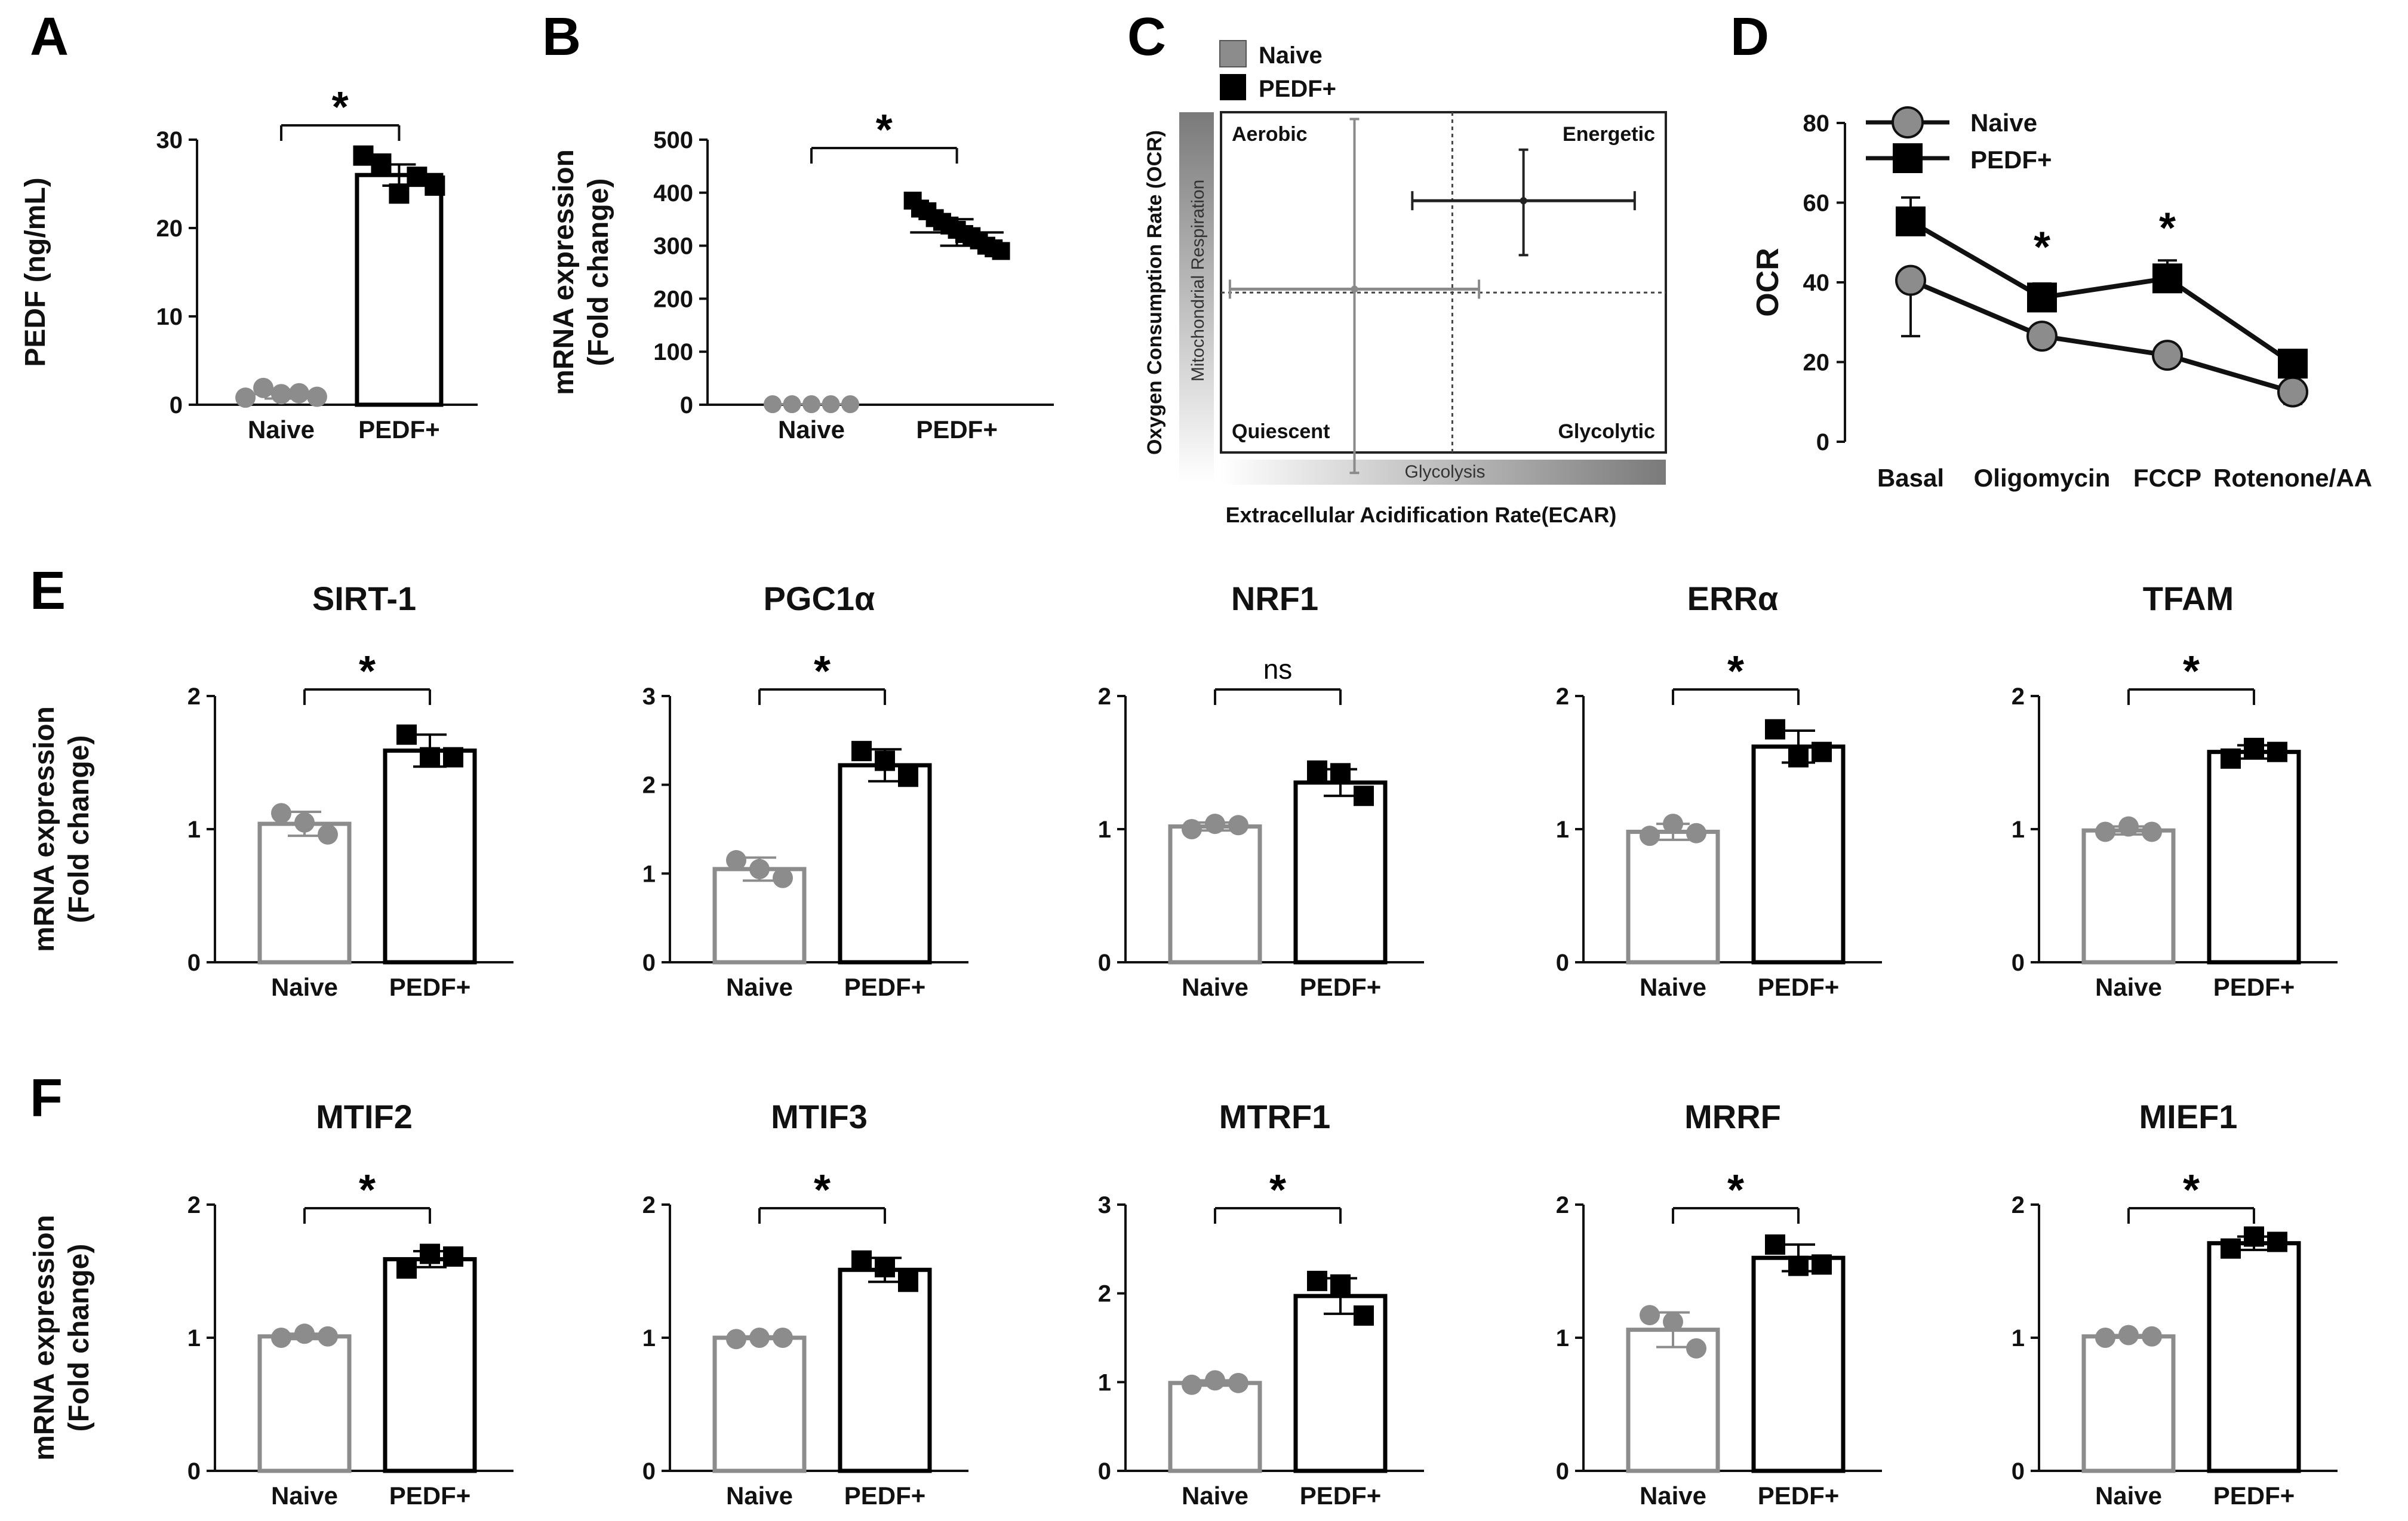 The image size is (2408, 1521). I want to click on y-gradient-label: Mitochondrial Respiration, so click(1198, 281).